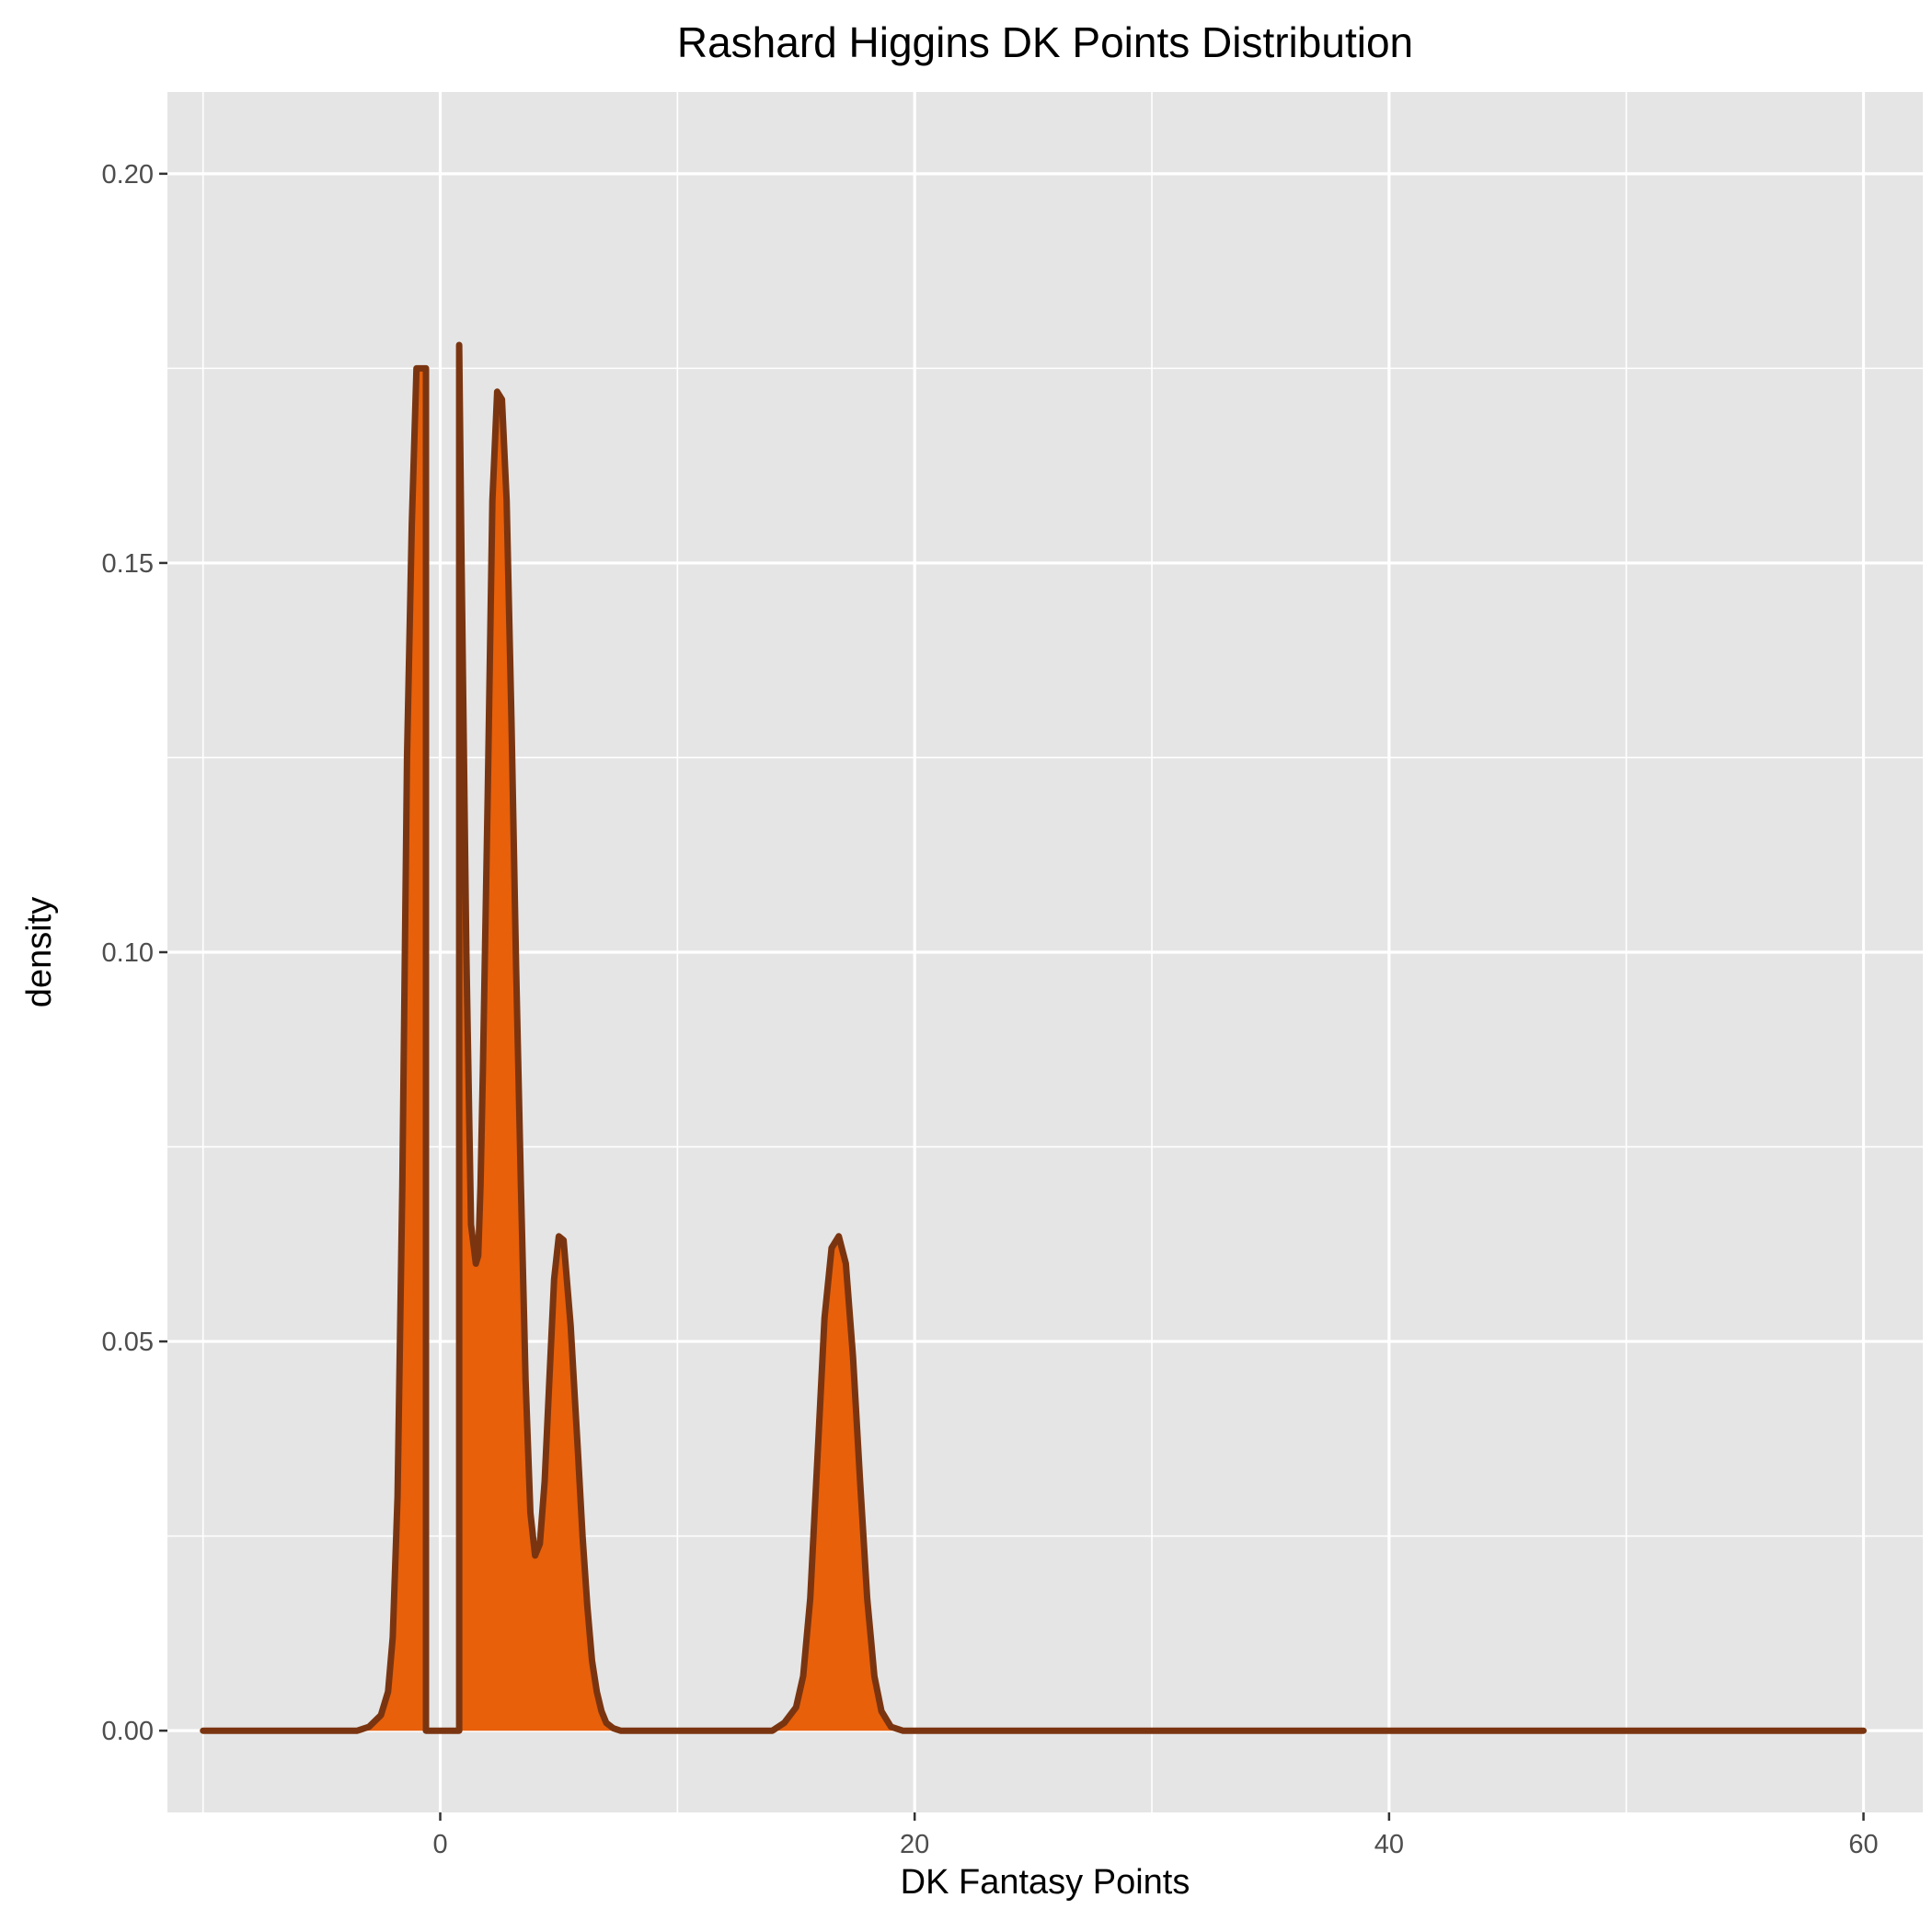 This screenshot has height=1932, width=1932. What do you see at coordinates (1389, 1844) in the screenshot?
I see `x-tick-label: 40` at bounding box center [1389, 1844].